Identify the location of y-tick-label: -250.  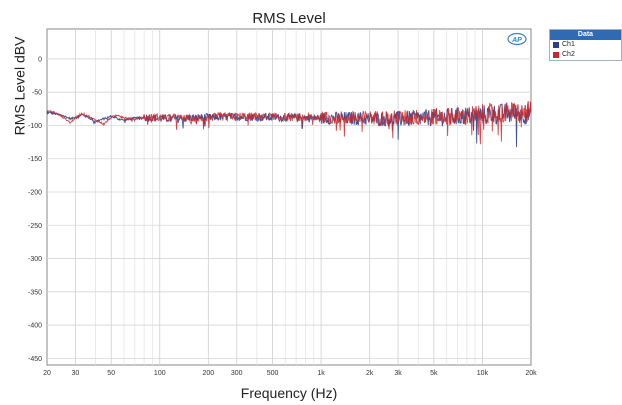
(35, 226).